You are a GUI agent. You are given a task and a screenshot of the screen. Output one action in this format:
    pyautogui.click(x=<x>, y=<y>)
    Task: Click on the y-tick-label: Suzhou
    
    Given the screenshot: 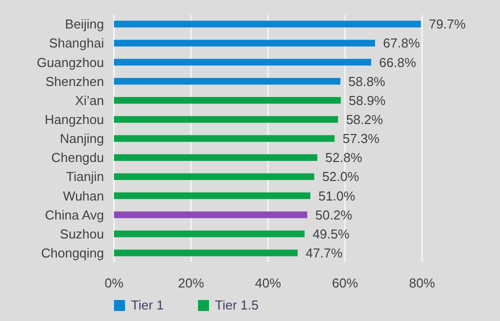 What is the action you would take?
    pyautogui.click(x=82, y=234)
    